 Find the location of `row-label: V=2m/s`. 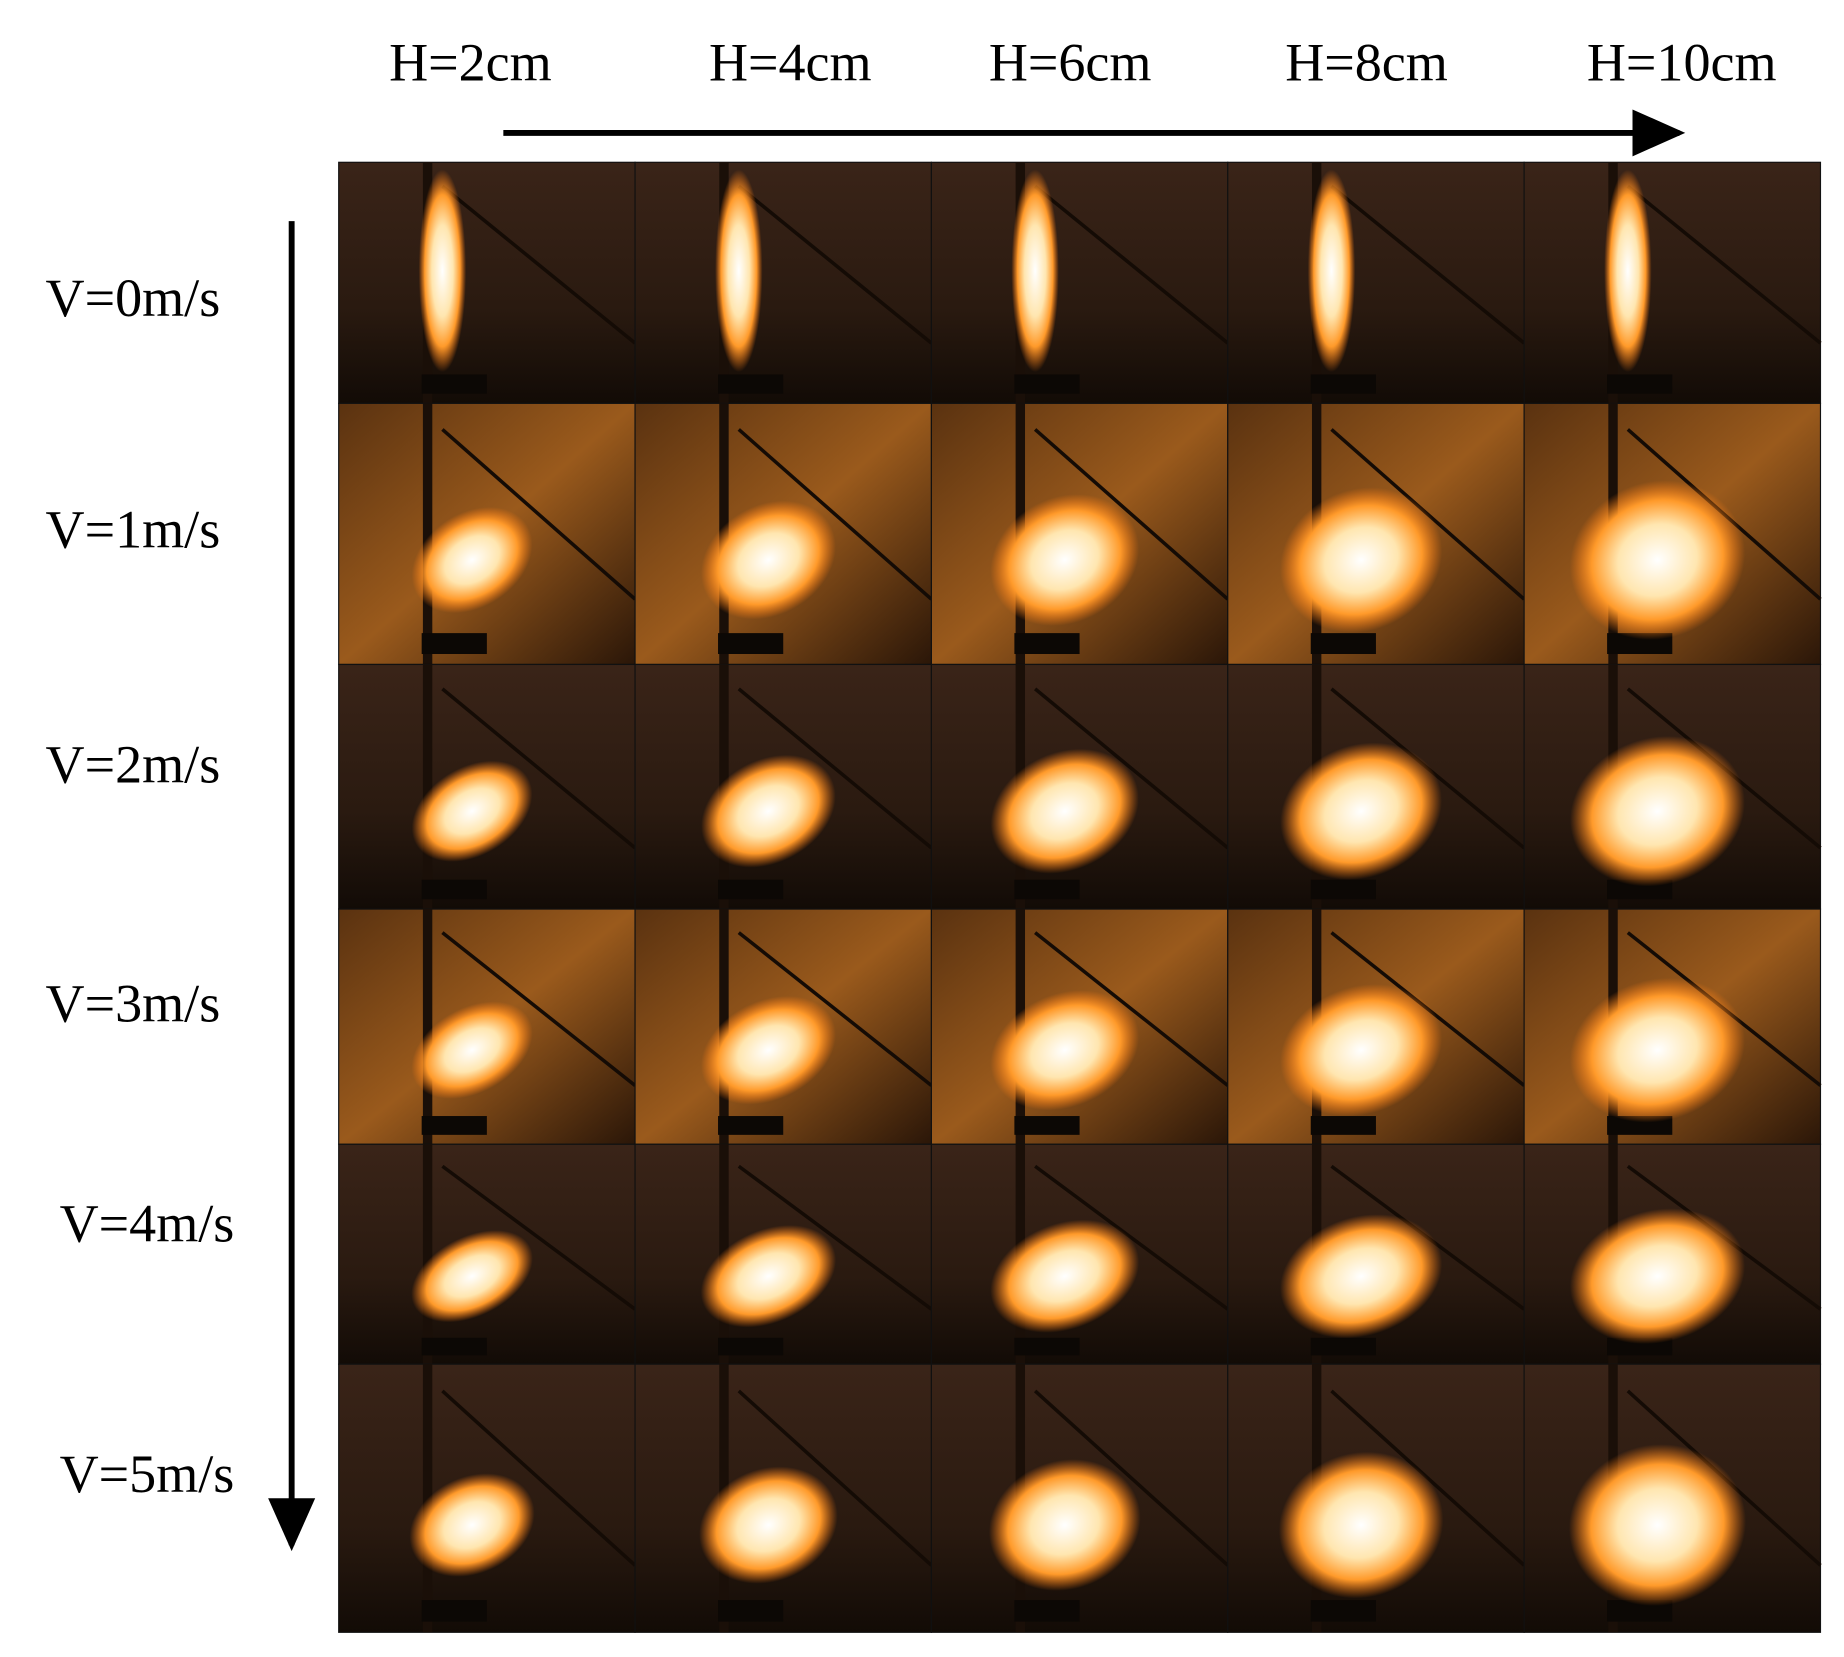

row-label: V=2m/s is located at coordinates (133, 765).